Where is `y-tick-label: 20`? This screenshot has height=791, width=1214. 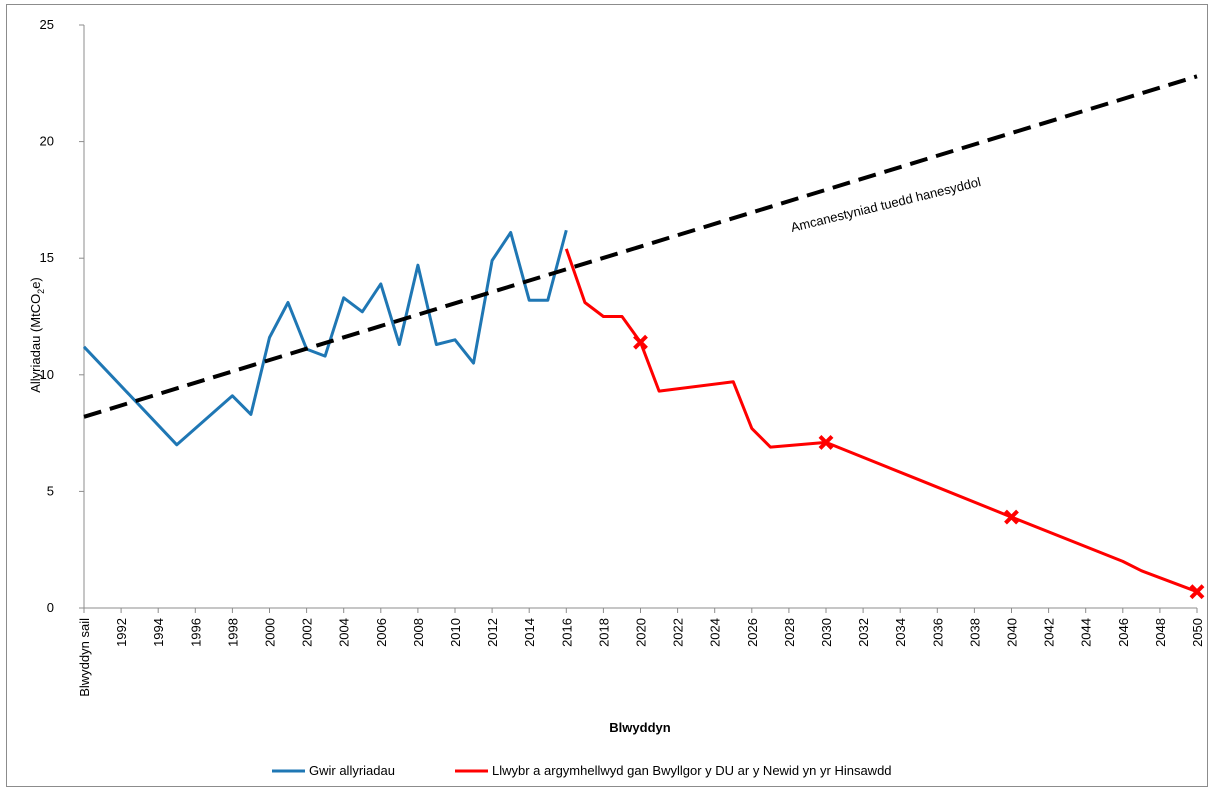 y-tick-label: 20 is located at coordinates (47, 141).